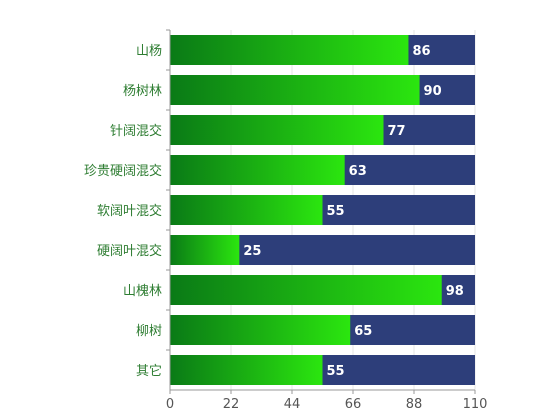  Describe the element at coordinates (363, 331) in the screenshot. I see `data-label: 65` at that location.